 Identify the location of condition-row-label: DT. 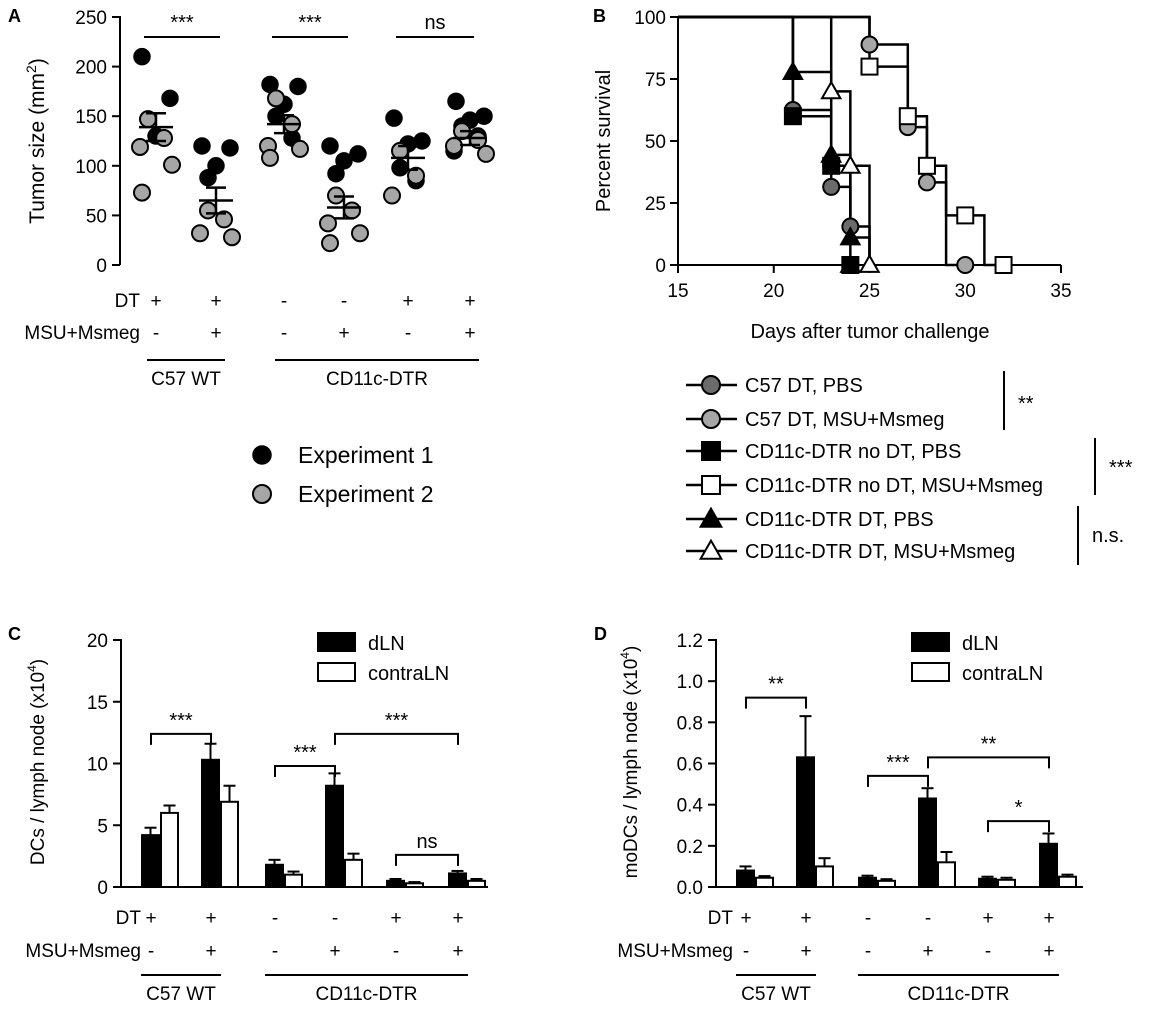
(129, 918).